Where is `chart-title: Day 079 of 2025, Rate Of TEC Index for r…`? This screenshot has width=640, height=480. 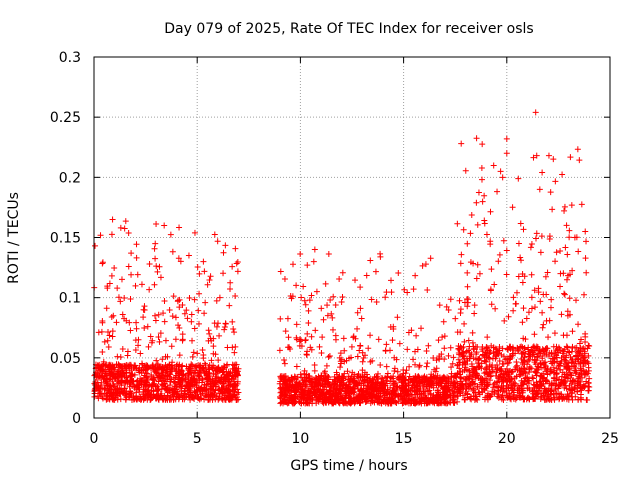 chart-title: Day 079 of 2025, Rate Of TEC Index for r… is located at coordinates (348, 29).